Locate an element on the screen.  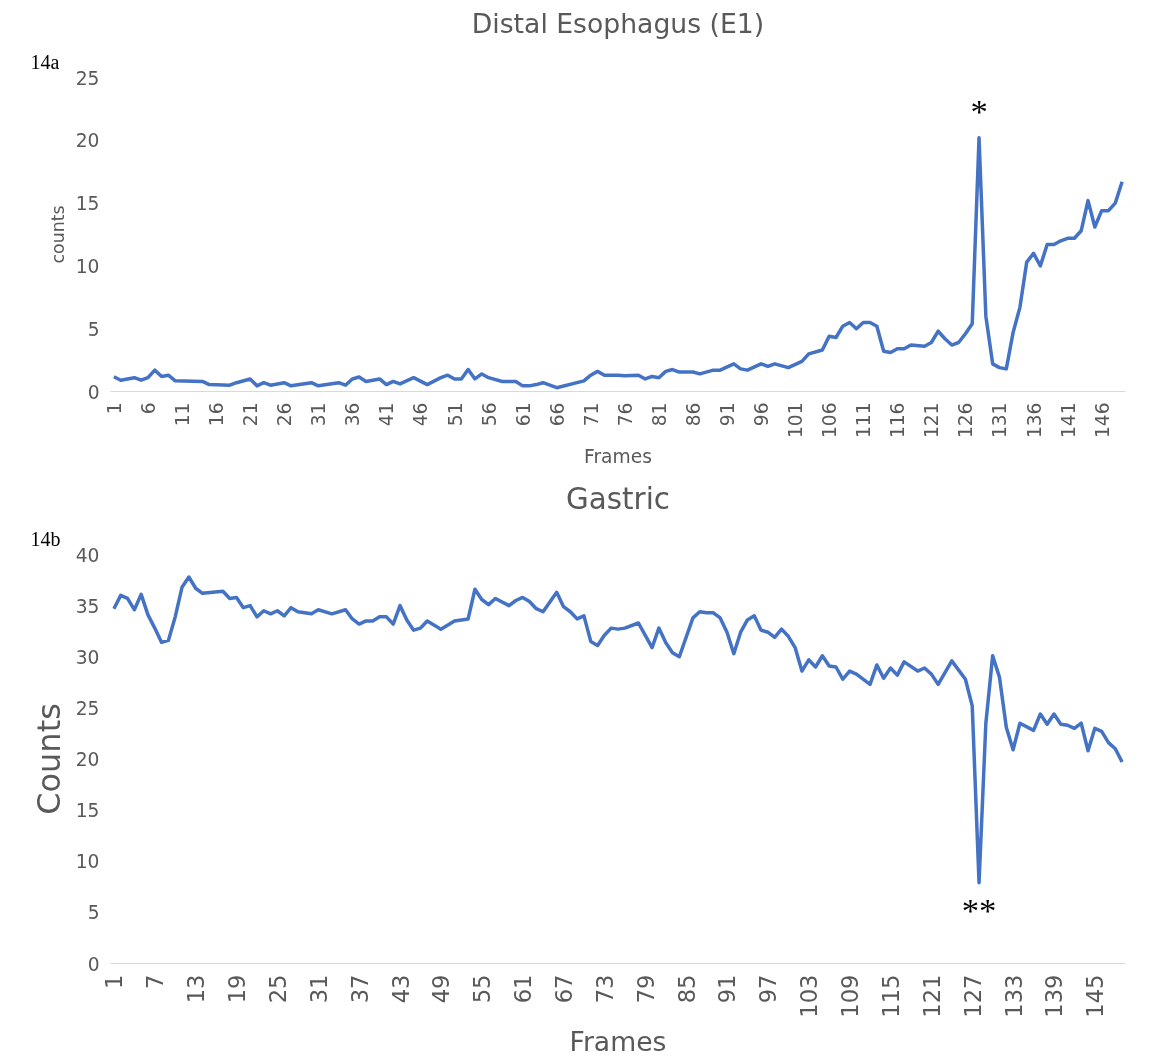
x-tick-label: 86 is located at coordinates (693, 414).